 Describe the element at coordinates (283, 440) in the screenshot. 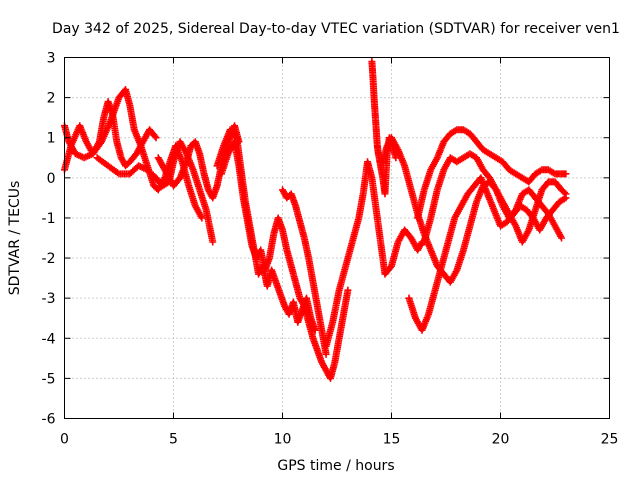

I see `x-tick-label: 10` at that location.